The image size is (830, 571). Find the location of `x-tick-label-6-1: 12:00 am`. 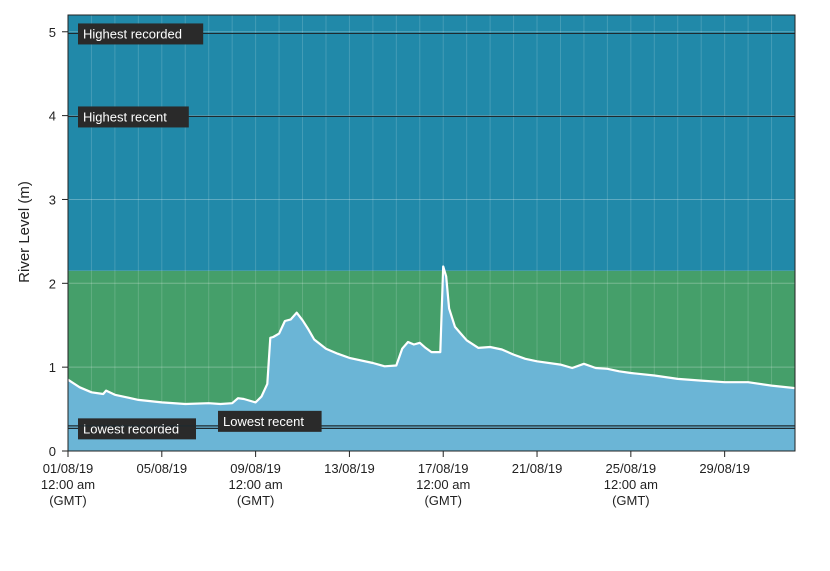

x-tick-label-6-1: 12:00 am is located at coordinates (631, 484).